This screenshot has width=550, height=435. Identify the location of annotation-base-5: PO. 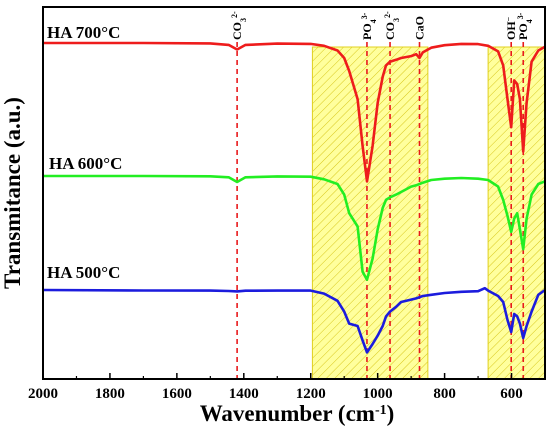
(523, 31).